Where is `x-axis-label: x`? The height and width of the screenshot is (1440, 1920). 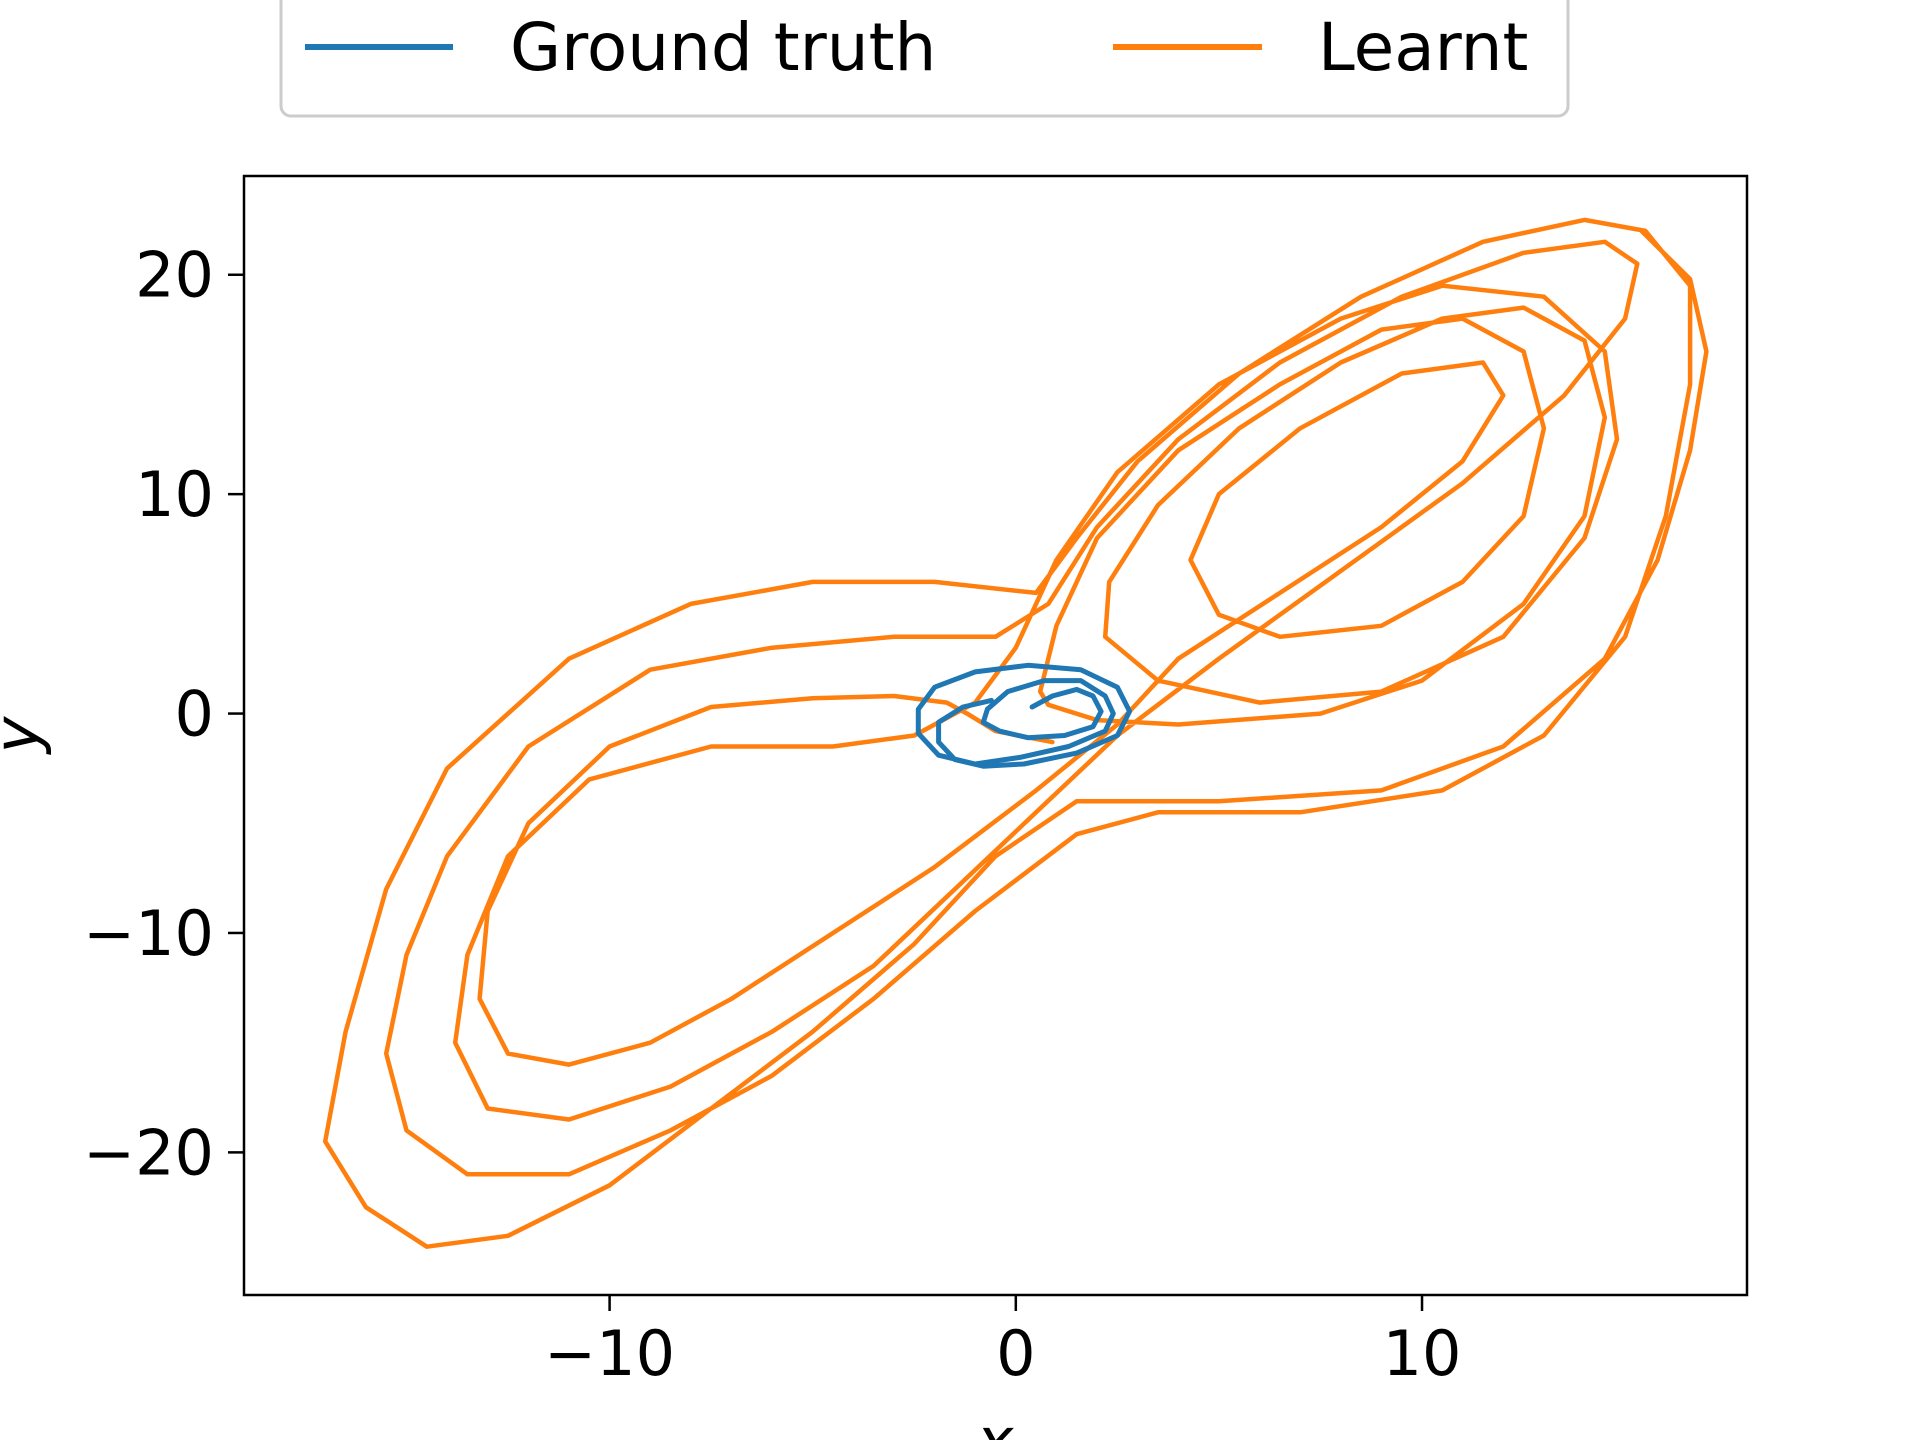 x-axis-label: x is located at coordinates (995, 1422).